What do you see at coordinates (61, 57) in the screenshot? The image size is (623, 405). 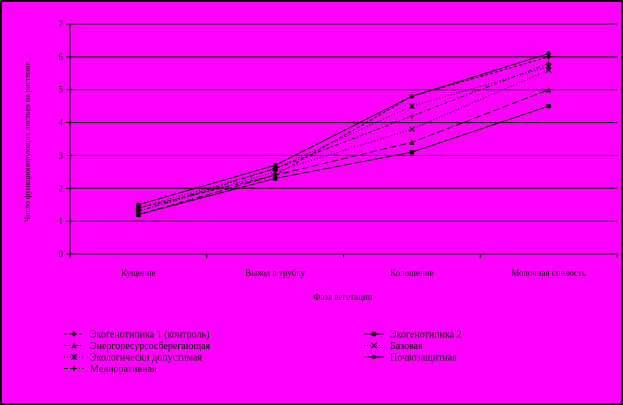 I see `y-tick-label: 6` at bounding box center [61, 57].